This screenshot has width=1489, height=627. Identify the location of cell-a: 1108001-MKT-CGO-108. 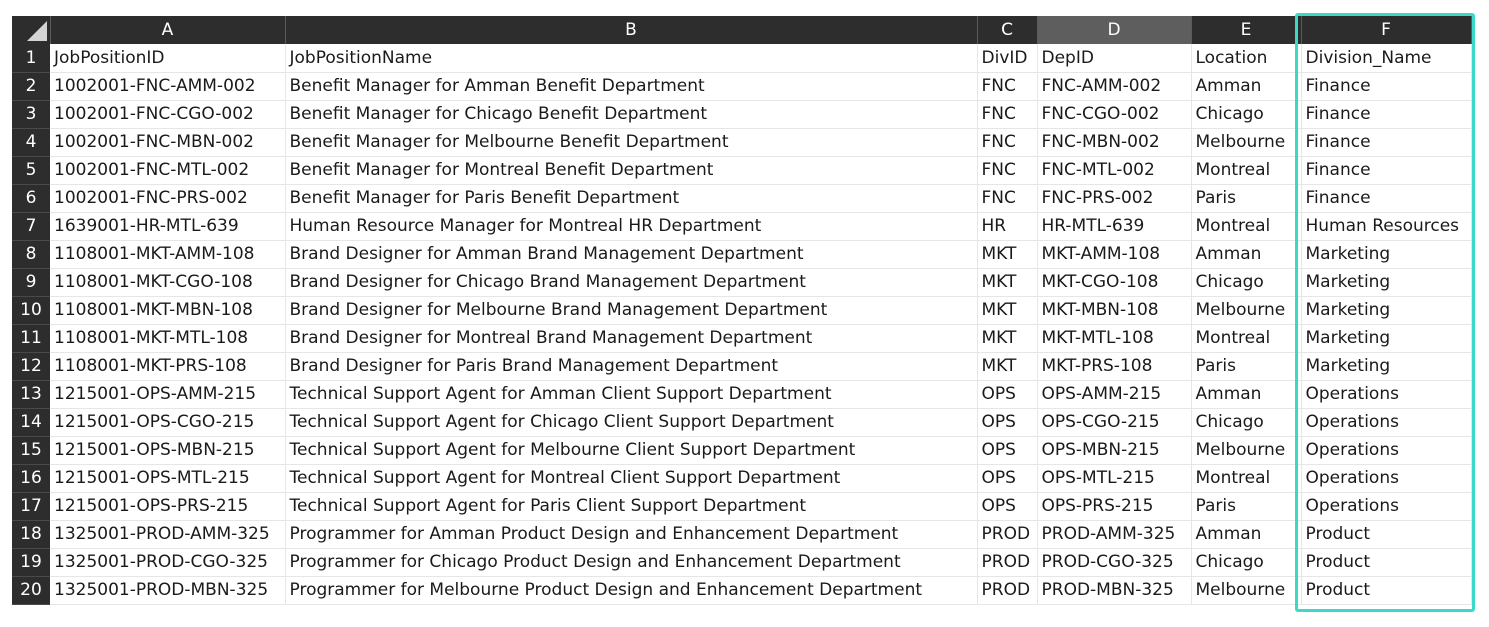
(168, 282).